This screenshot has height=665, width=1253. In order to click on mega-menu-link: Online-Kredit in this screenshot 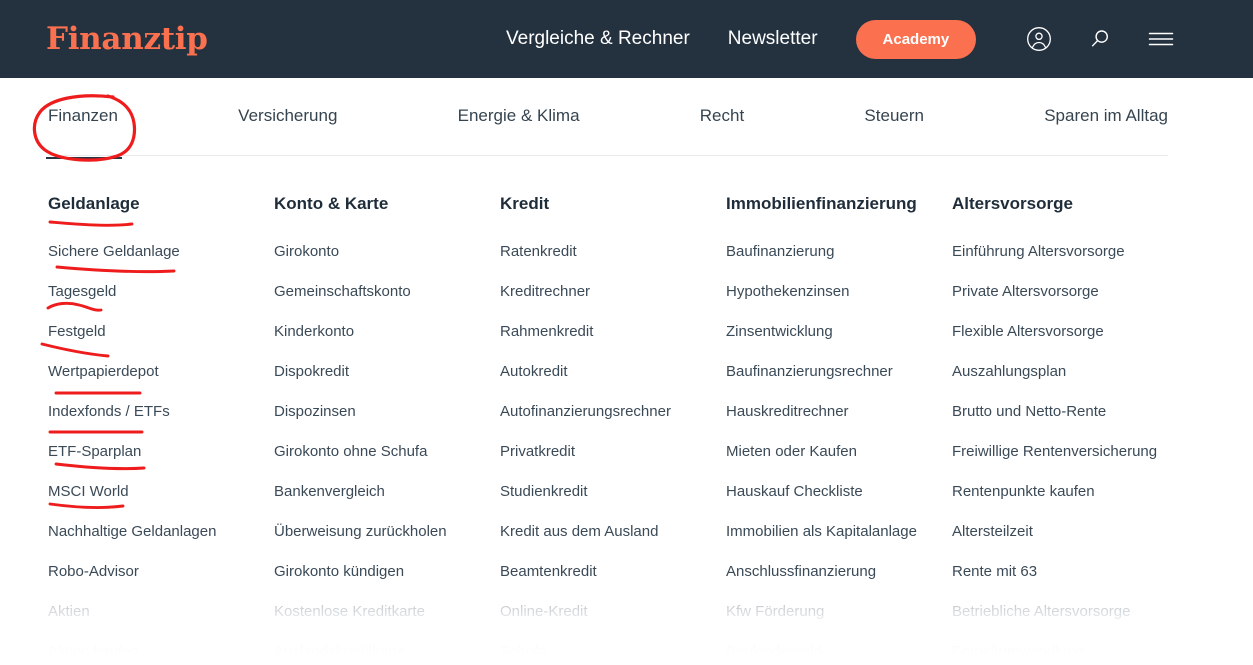, I will do `click(544, 611)`.